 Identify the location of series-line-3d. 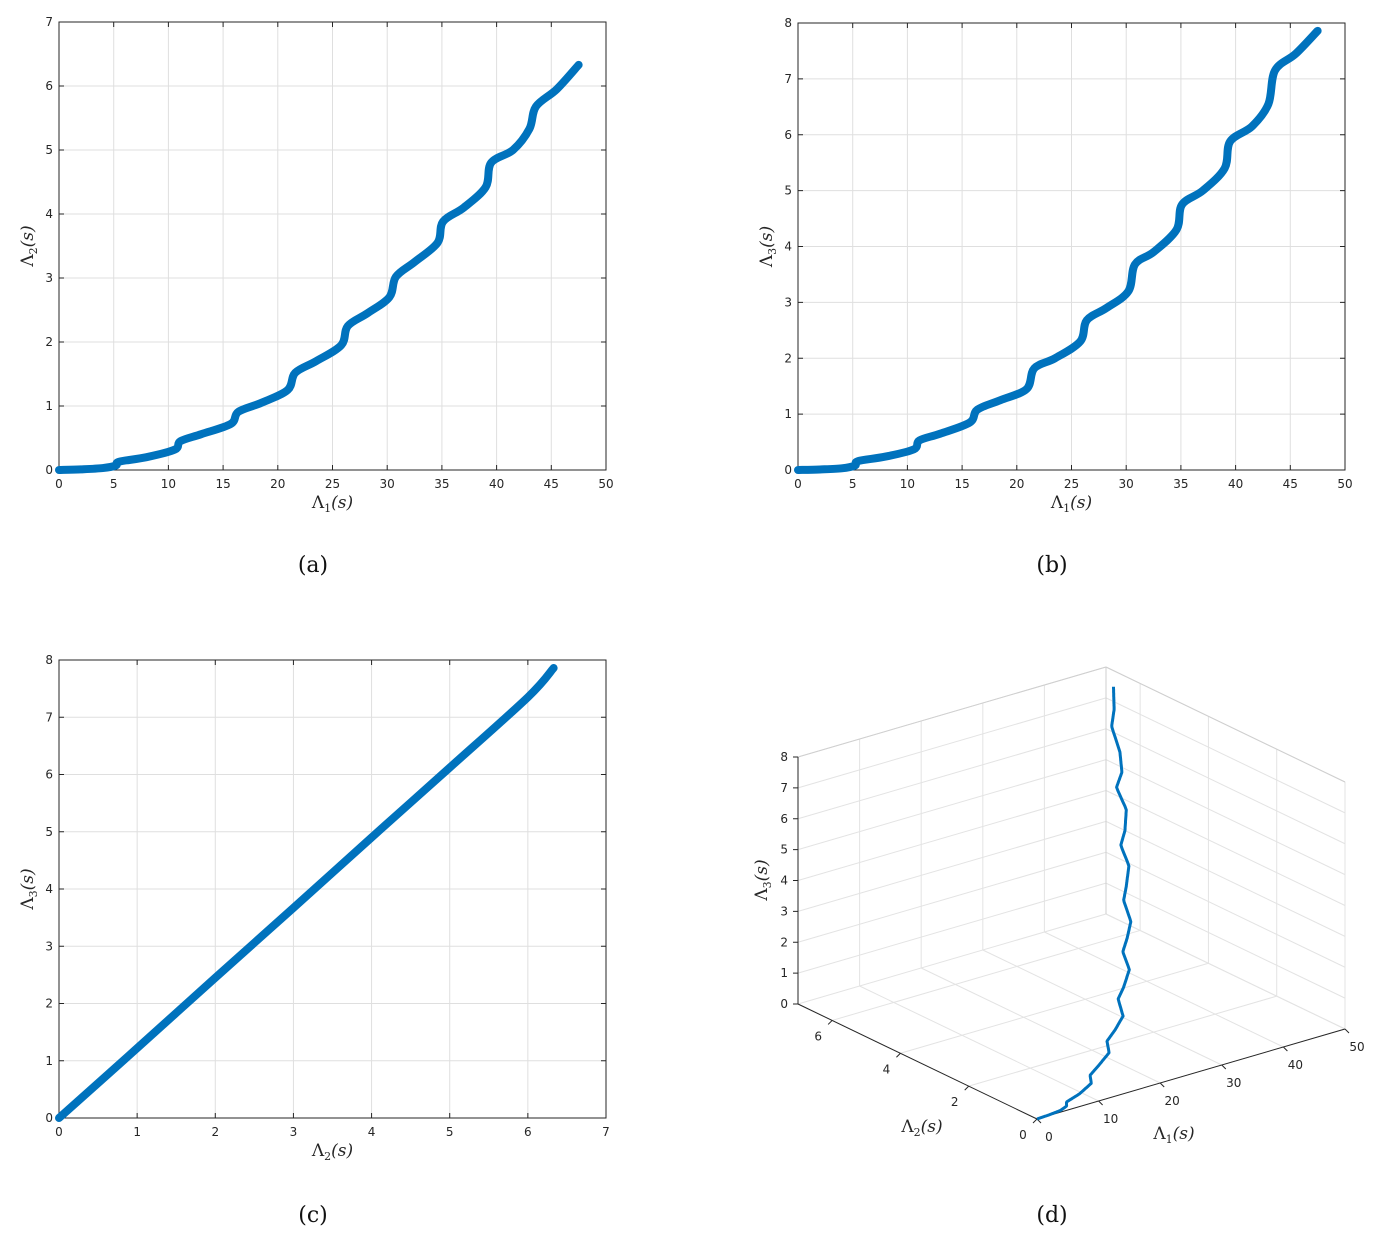
(1084, 903).